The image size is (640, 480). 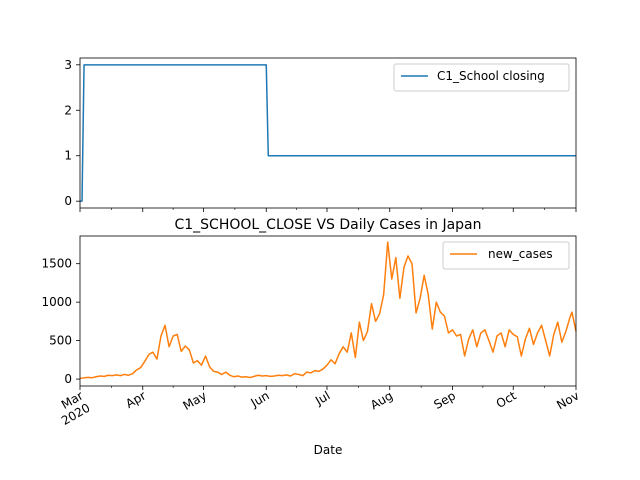 I want to click on y-tick-label: 1000, so click(x=56, y=302).